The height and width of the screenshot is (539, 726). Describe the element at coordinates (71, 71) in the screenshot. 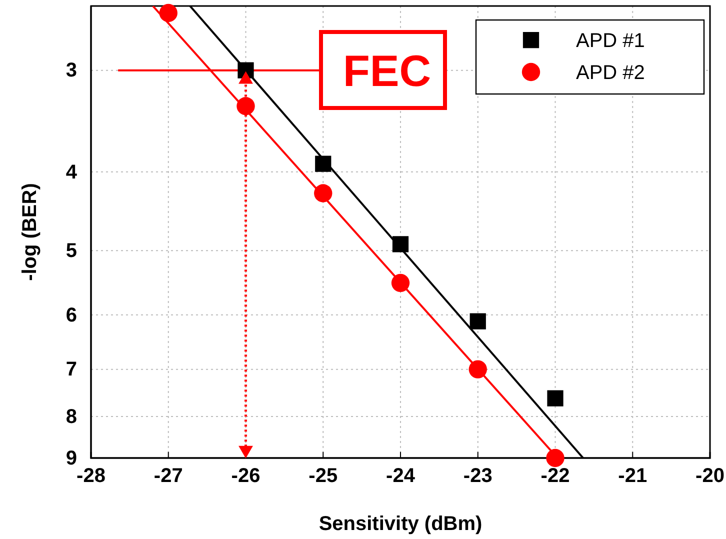

I see `y-tick-label: 3` at that location.